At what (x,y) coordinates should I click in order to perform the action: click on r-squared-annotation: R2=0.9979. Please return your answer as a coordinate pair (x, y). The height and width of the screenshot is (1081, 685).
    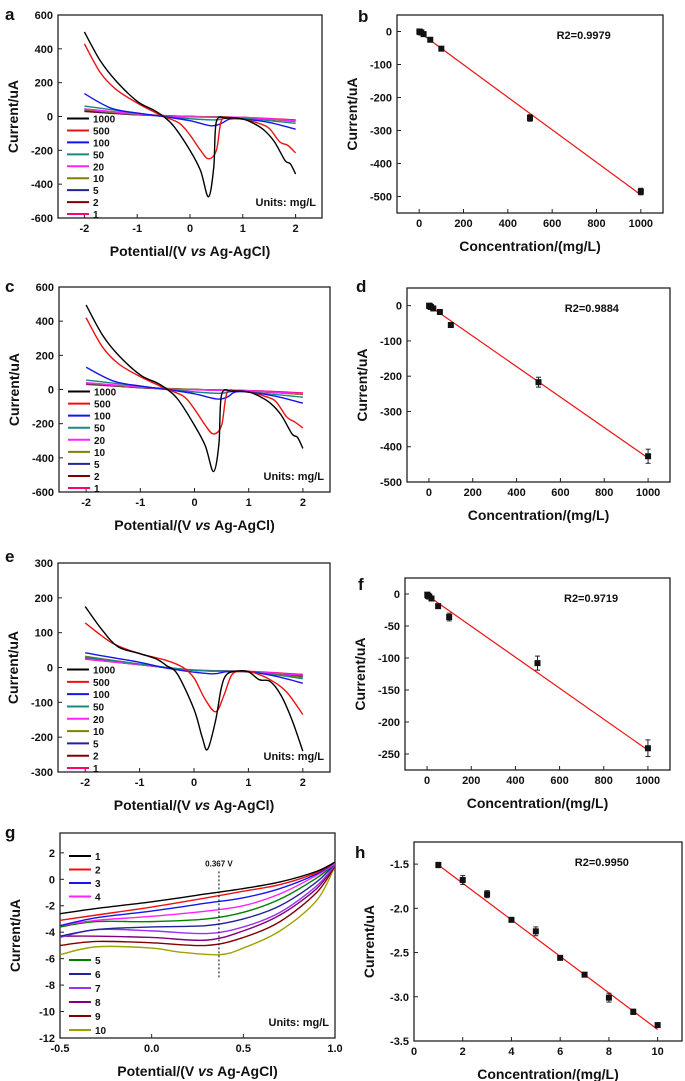
    Looking at the image, I should click on (584, 36).